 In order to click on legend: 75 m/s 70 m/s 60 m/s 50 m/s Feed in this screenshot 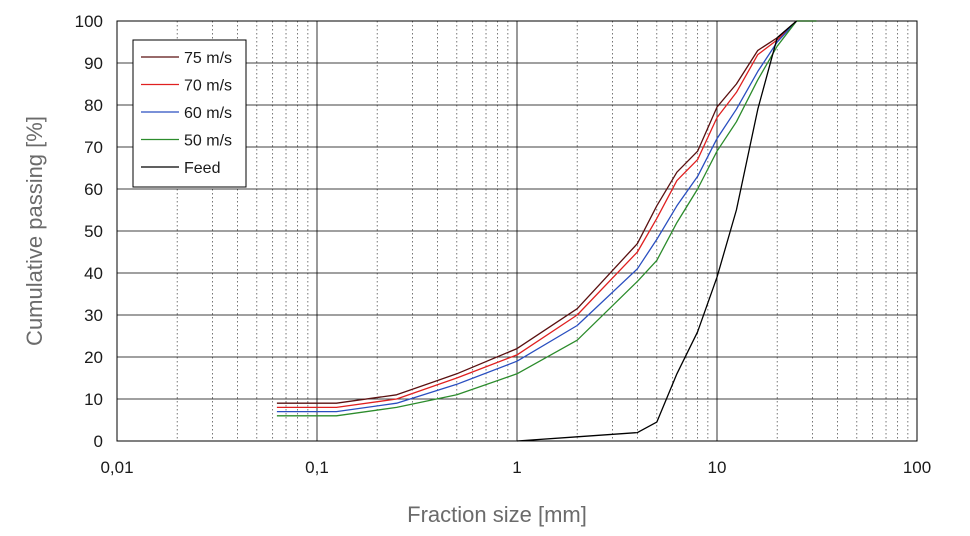, I will do `click(189, 113)`.